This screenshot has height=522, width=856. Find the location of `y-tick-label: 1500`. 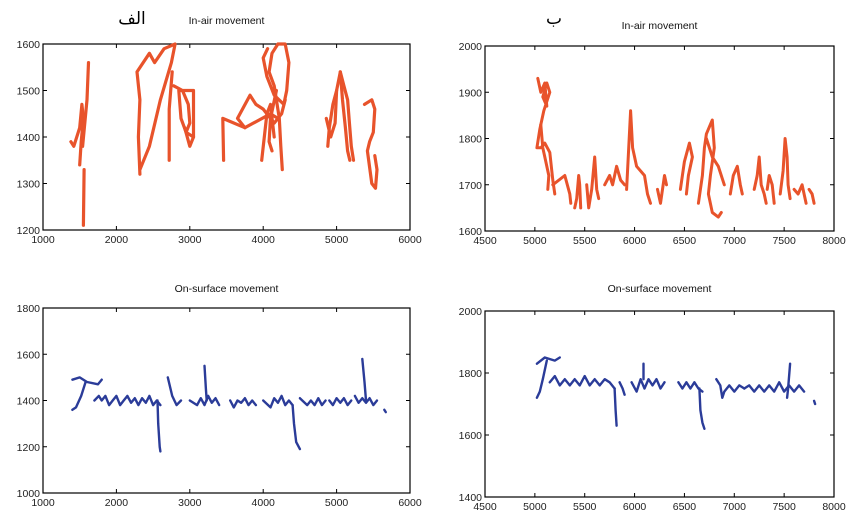

y-tick-label: 1500 is located at coordinates (29, 92).